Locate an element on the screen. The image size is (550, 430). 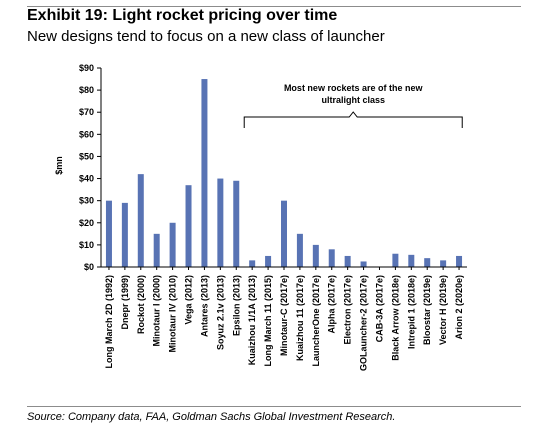
y-tick-label: $60 is located at coordinates (86, 134).